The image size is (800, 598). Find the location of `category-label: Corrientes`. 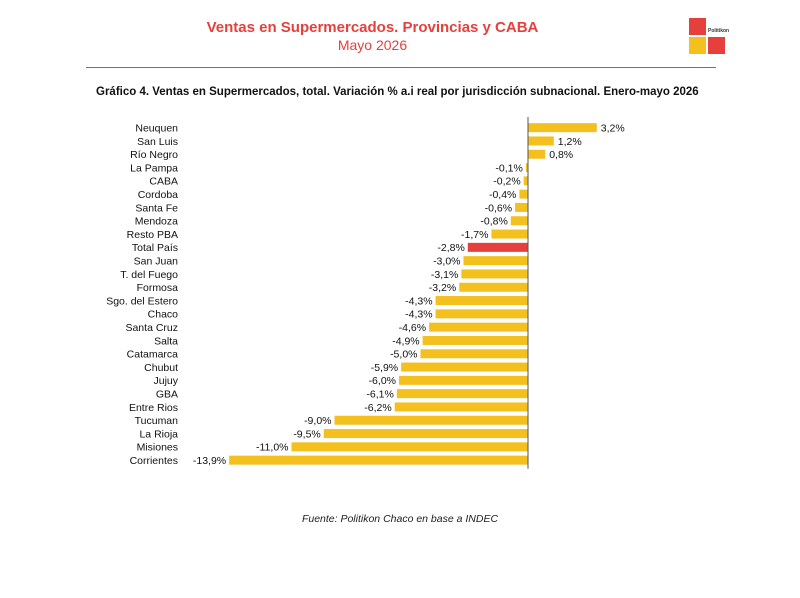

category-label: Corrientes is located at coordinates (154, 461).